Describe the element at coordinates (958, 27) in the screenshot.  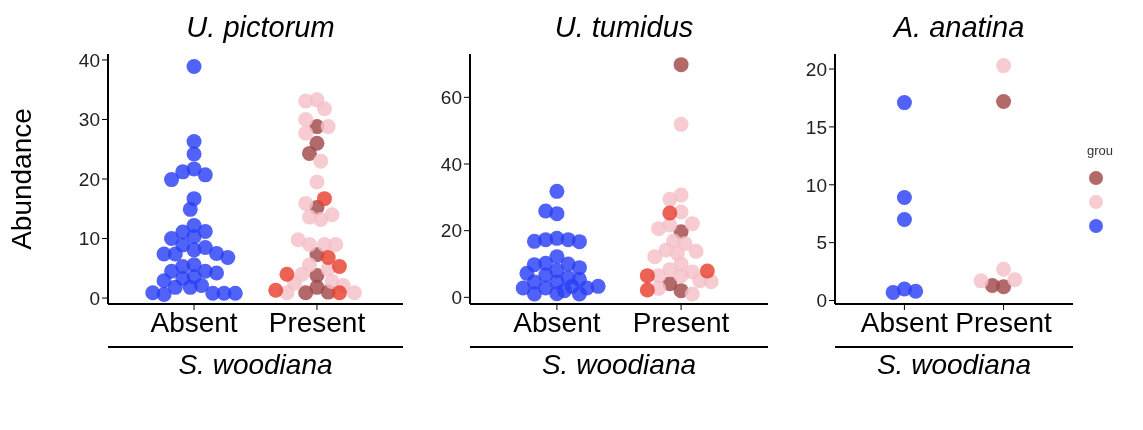
I see `chart-title: A. anatina` at that location.